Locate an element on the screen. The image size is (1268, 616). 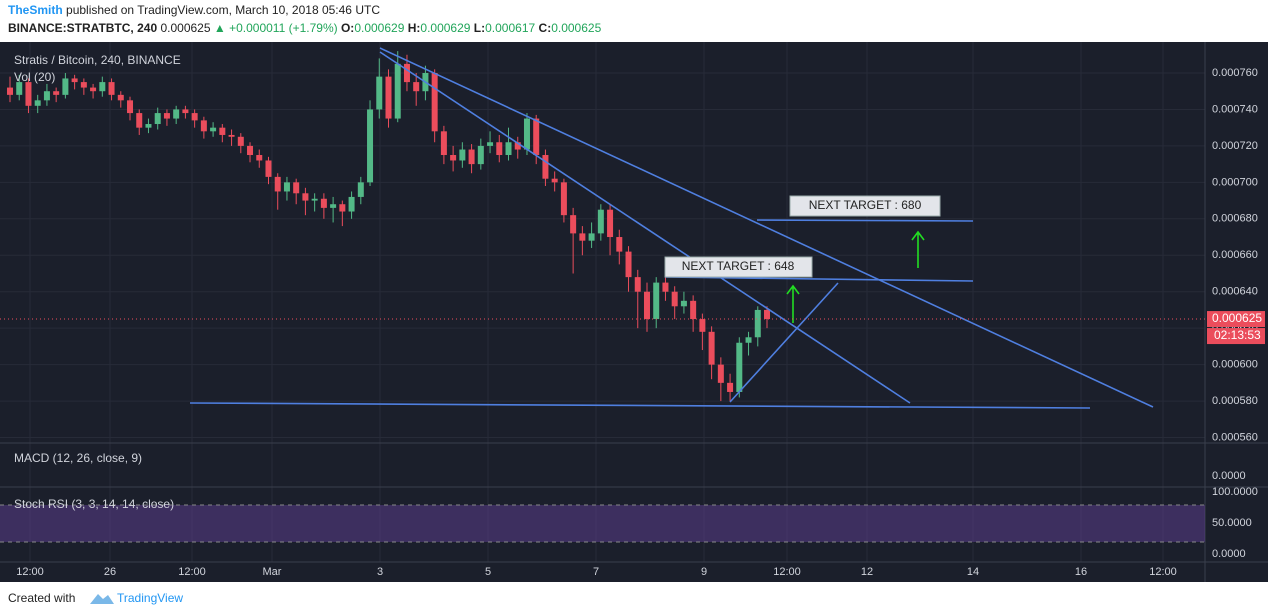
arrows is located at coordinates (855, 276).